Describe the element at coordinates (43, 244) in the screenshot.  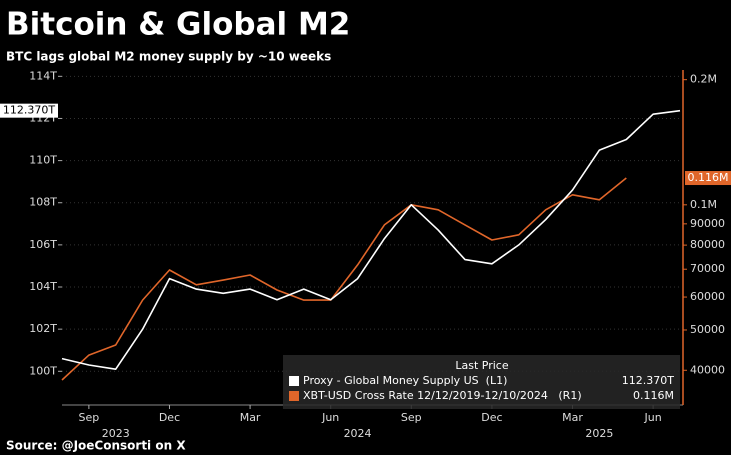
I see `y-tick-label: 106T` at that location.